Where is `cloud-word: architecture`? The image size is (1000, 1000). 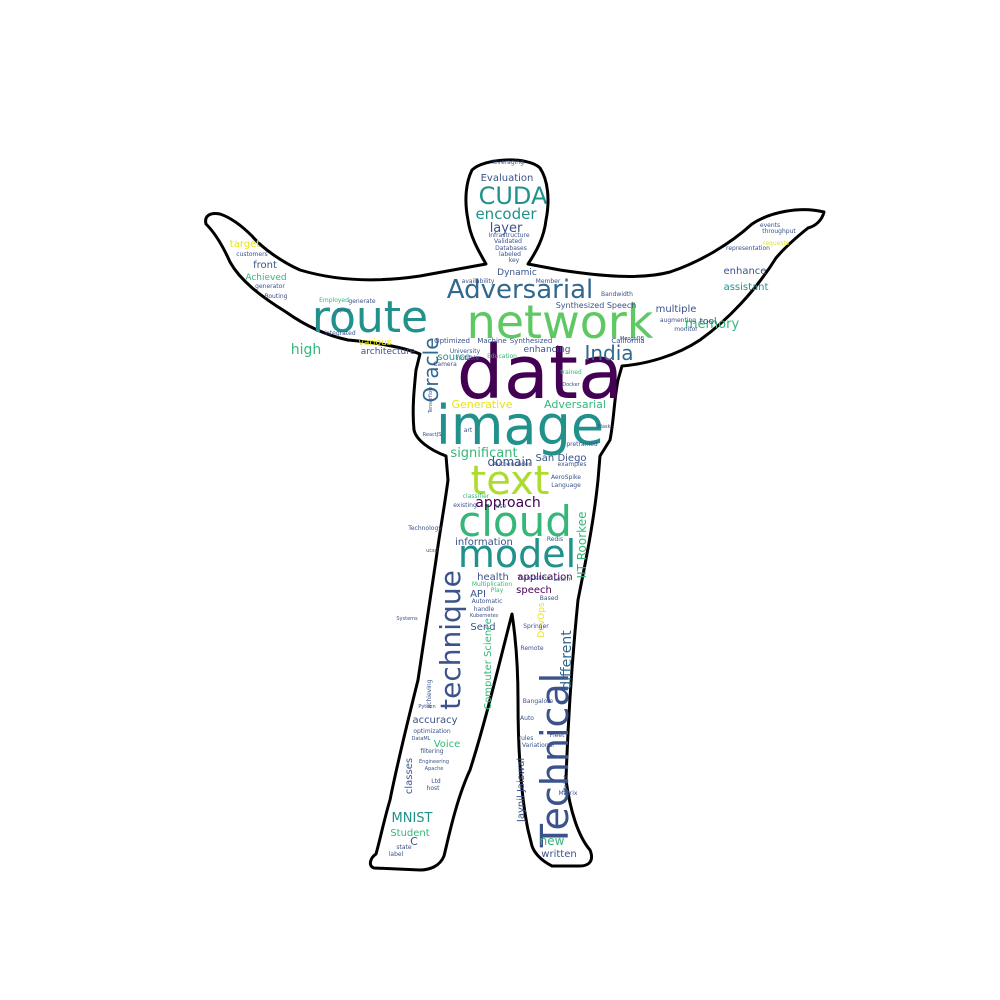
cloud-word: architecture is located at coordinates (388, 352).